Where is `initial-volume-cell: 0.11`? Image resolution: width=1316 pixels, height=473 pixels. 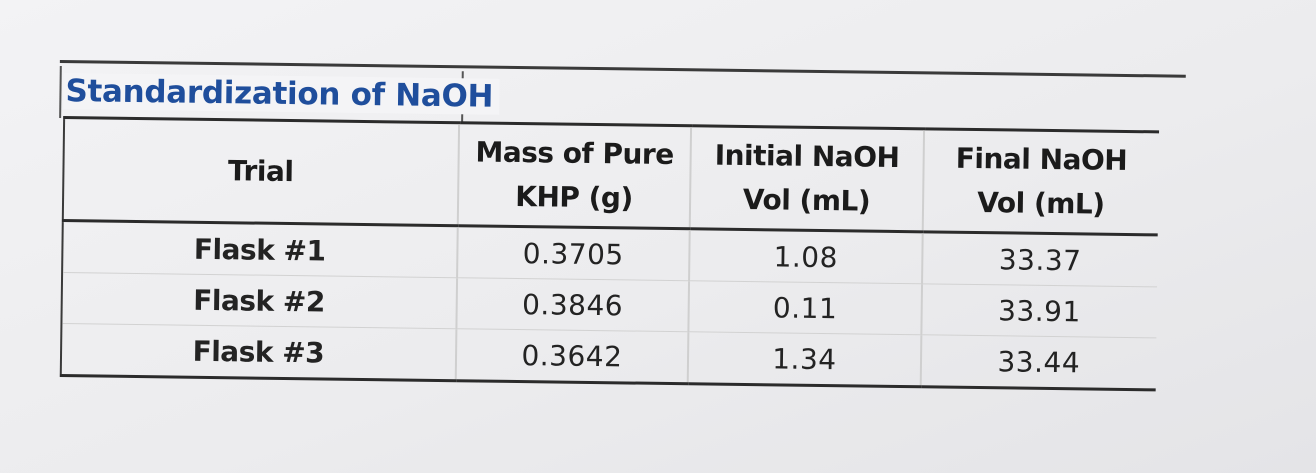
initial-volume-cell: 0.11 is located at coordinates (805, 307).